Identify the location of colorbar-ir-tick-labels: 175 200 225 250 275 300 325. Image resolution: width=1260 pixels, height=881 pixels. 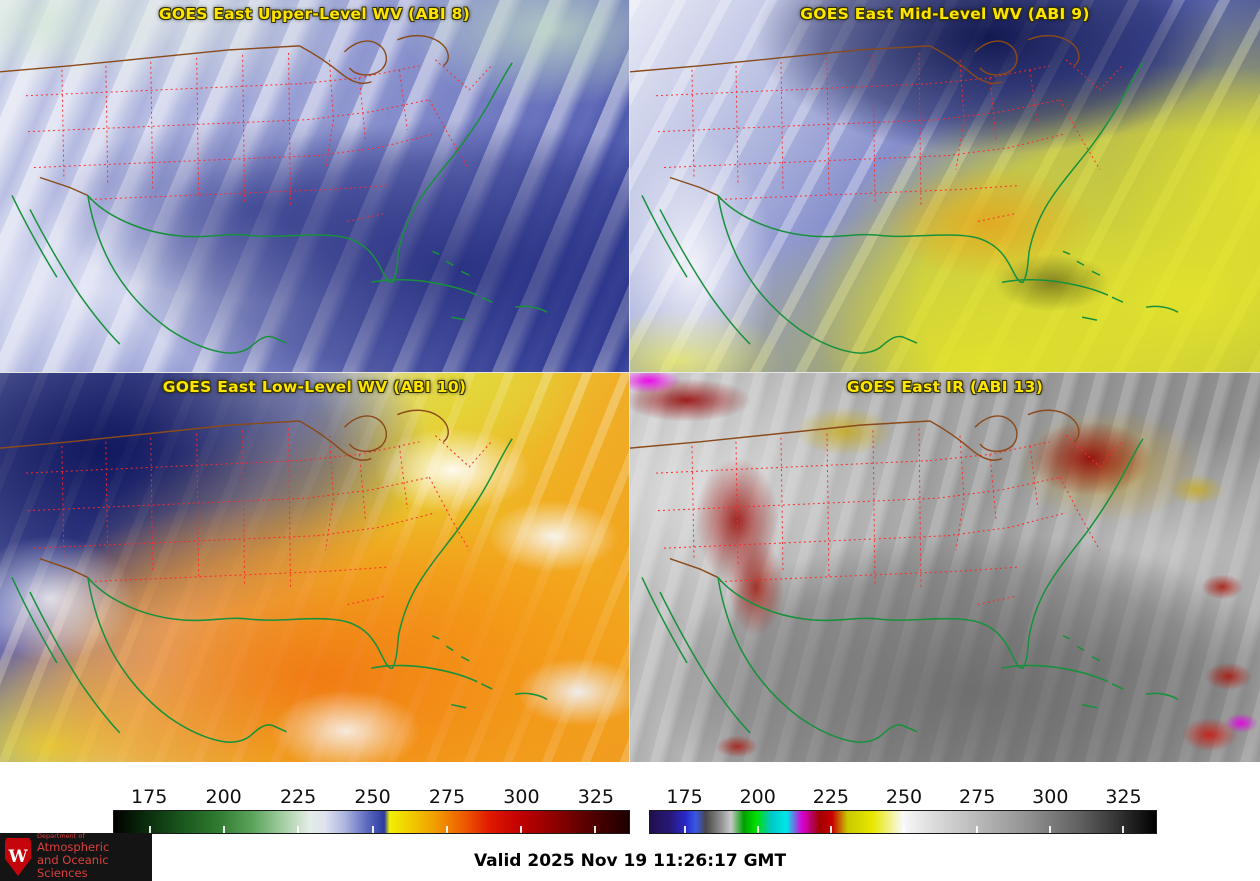
(903, 797).